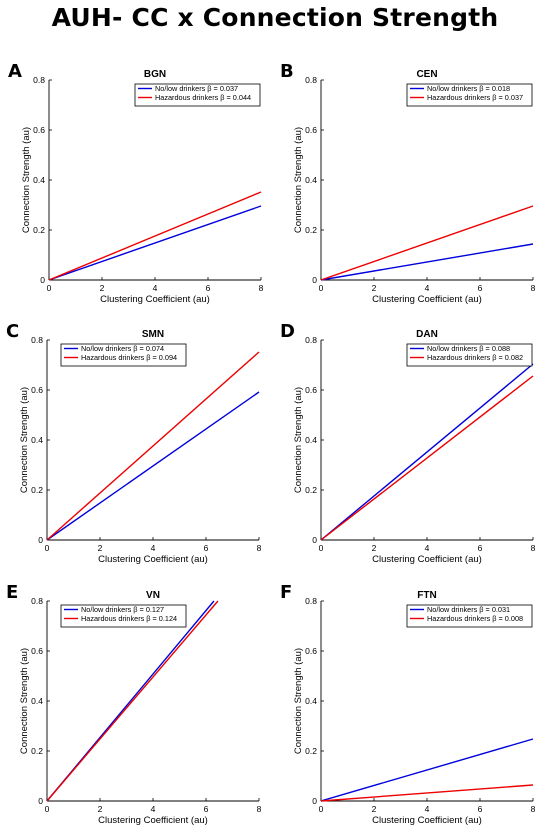 This screenshot has height=832, width=550. Describe the element at coordinates (275, 17) in the screenshot. I see `figure-title: AUH- CC x Connection Strength` at that location.